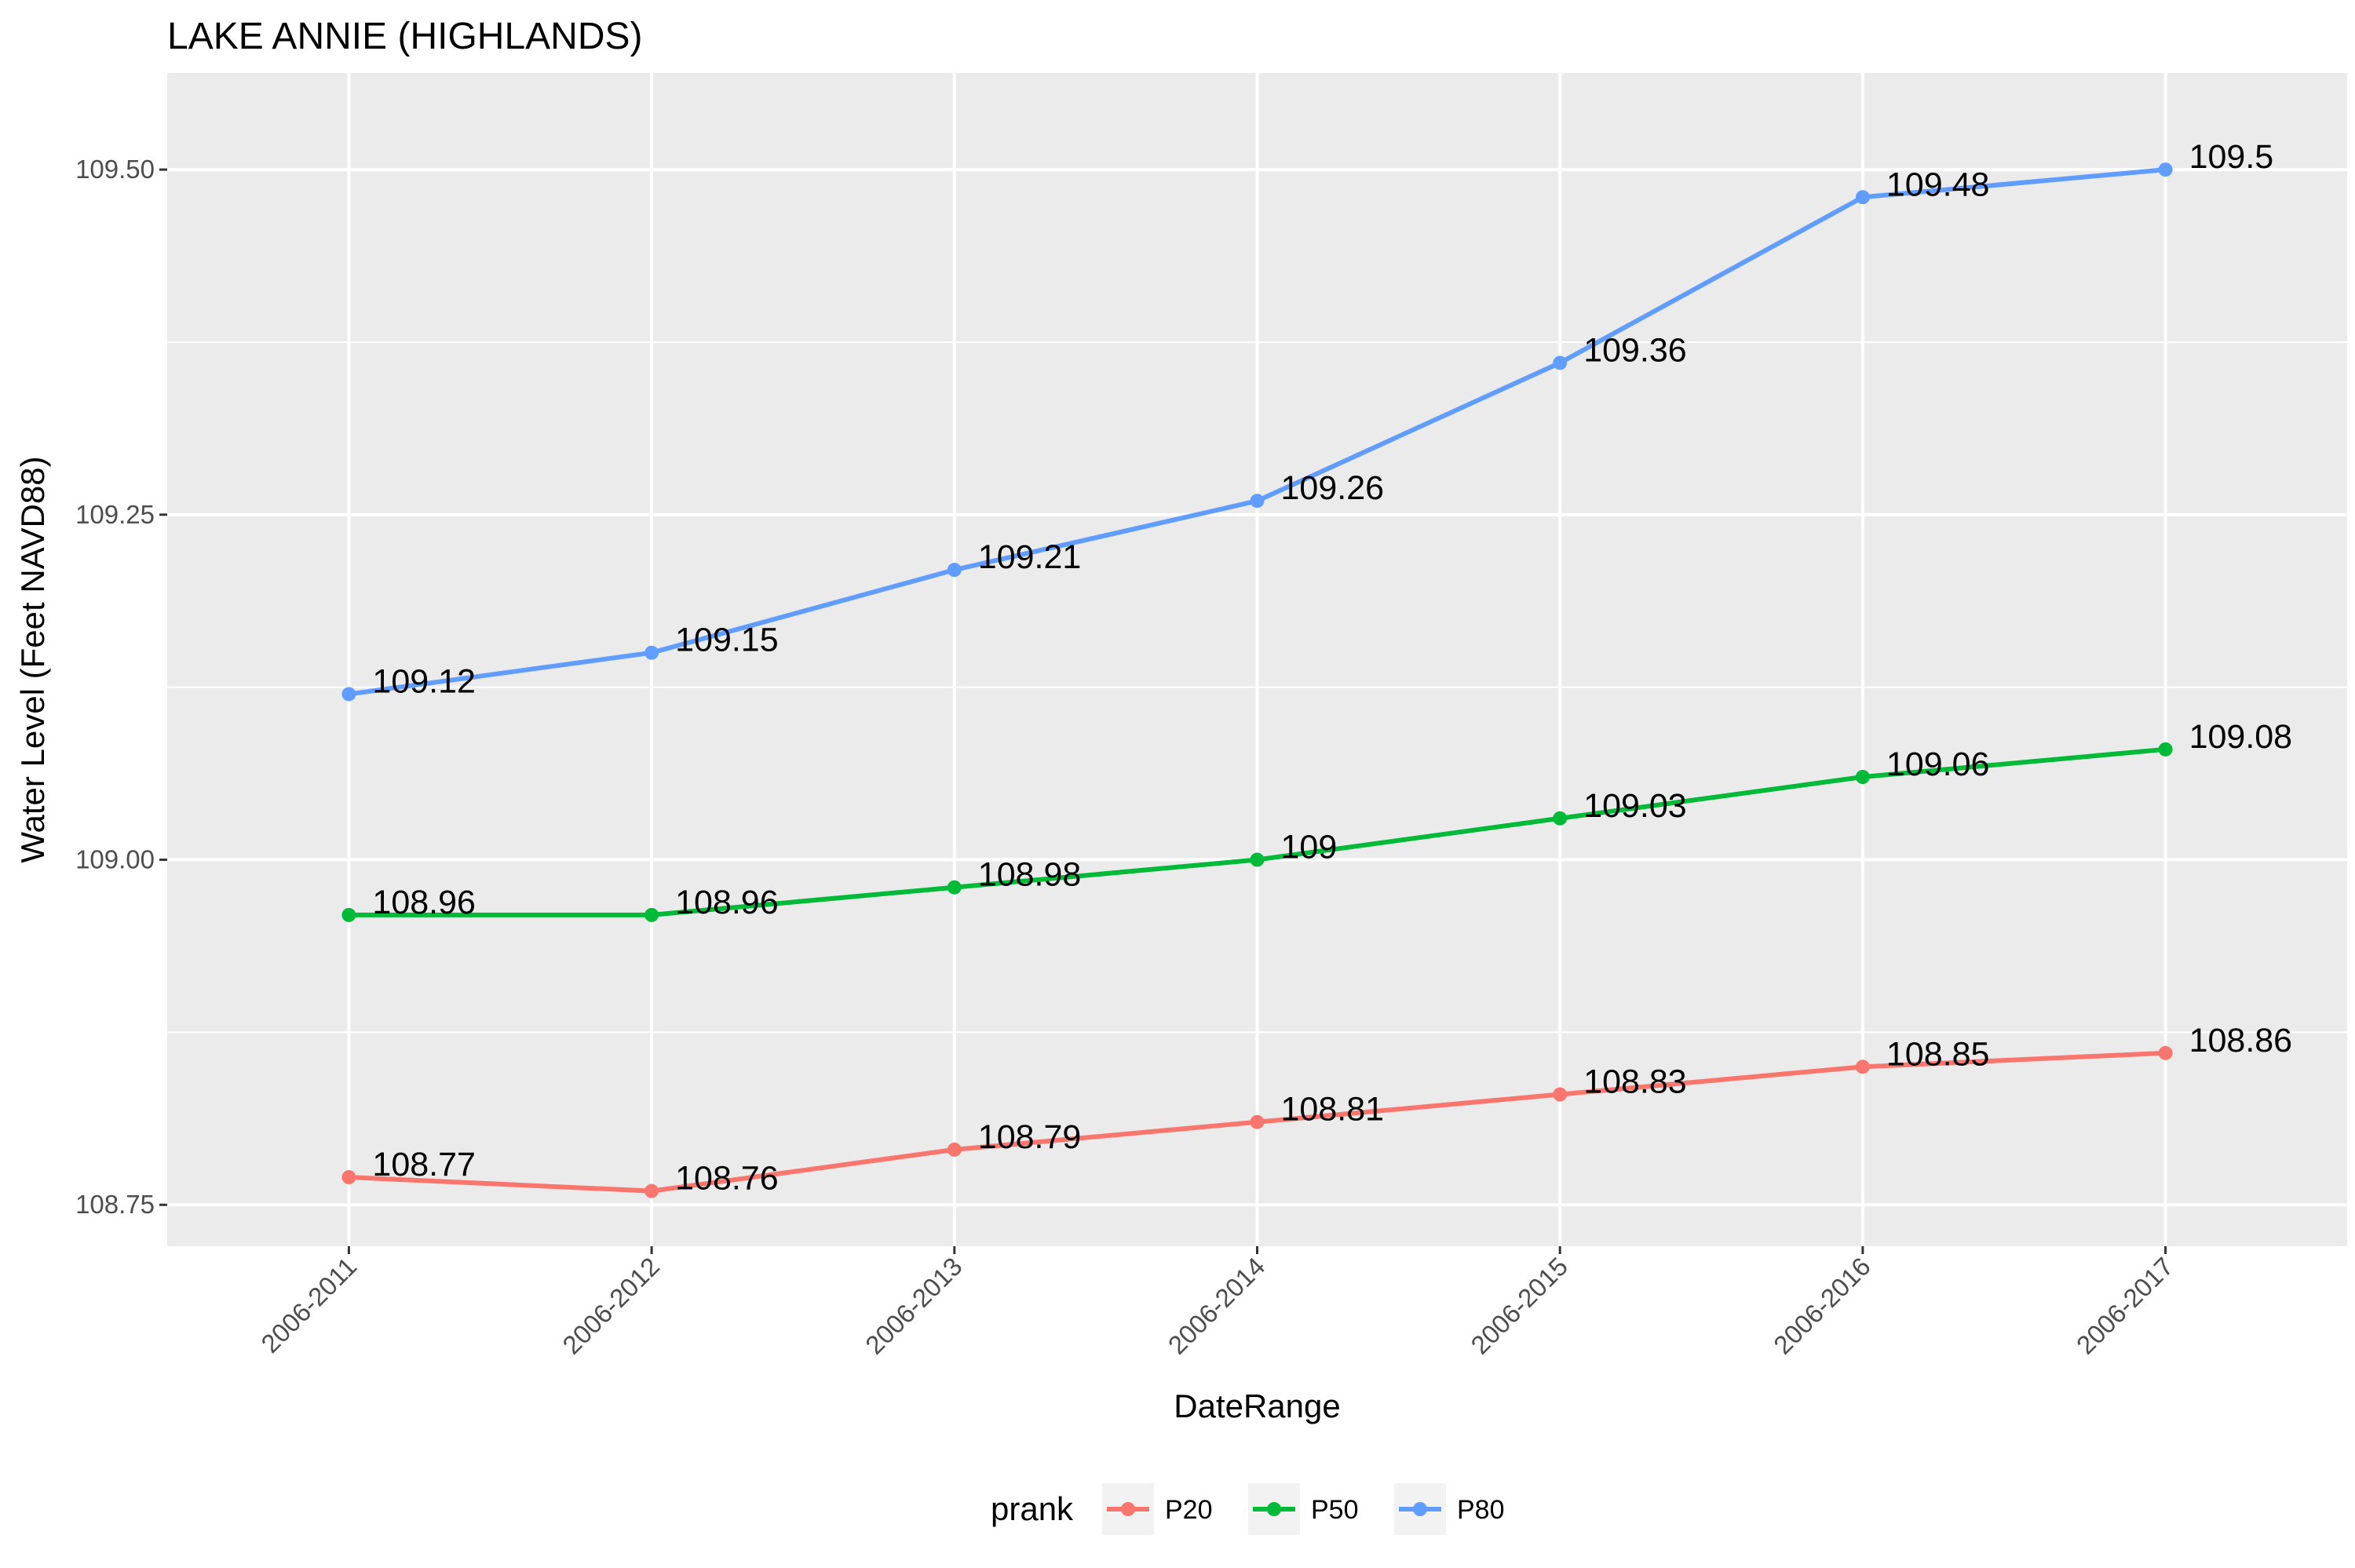 The height and width of the screenshot is (1568, 2355). What do you see at coordinates (1257, 1405) in the screenshot?
I see `x-axis-title: DateRange` at bounding box center [1257, 1405].